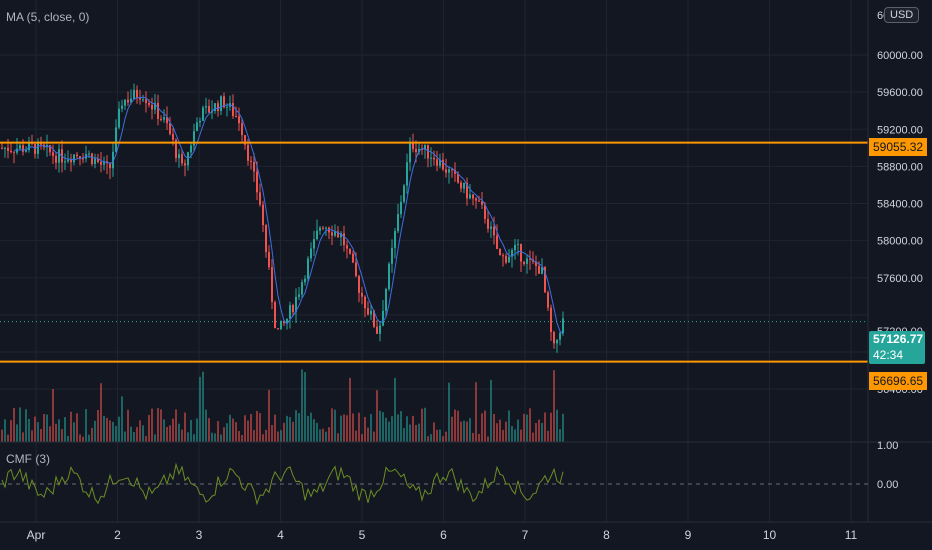 The width and height of the screenshot is (932, 550). Describe the element at coordinates (902, 15) in the screenshot. I see `currency-badge: USD` at that location.